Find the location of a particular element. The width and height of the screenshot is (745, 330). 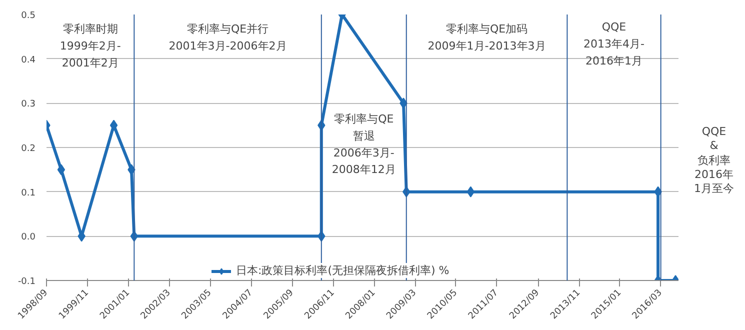

y-tick-label: 0.3 is located at coordinates (28, 105).